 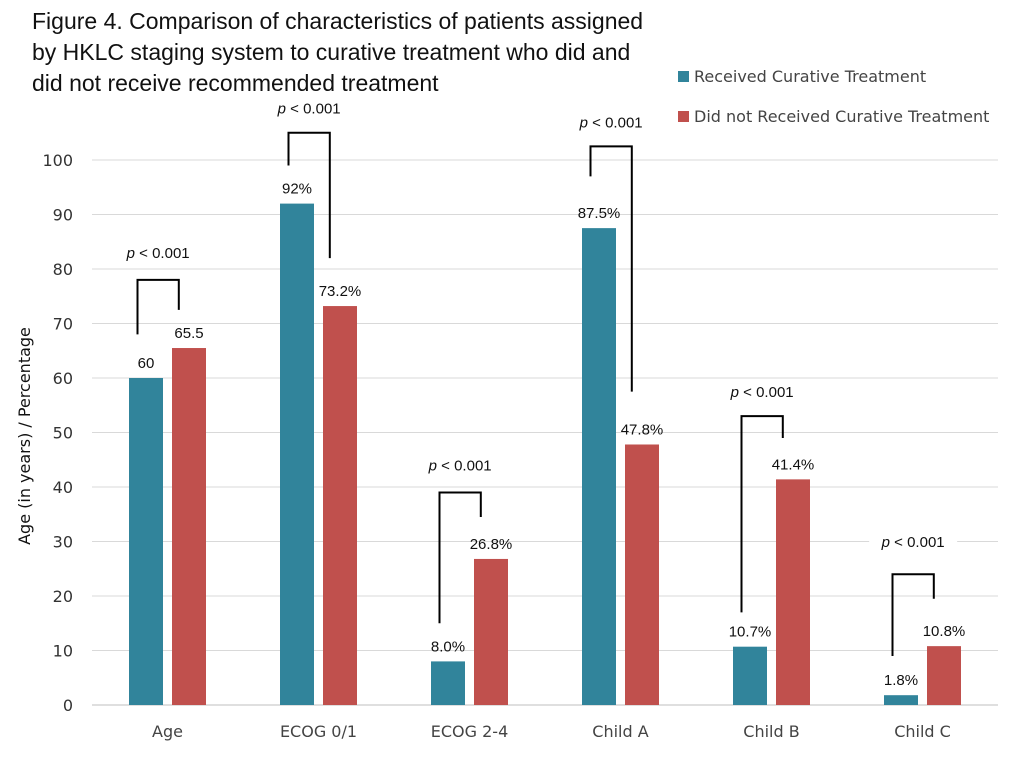 I want to click on y-tick-label: 80, so click(x=63, y=269).